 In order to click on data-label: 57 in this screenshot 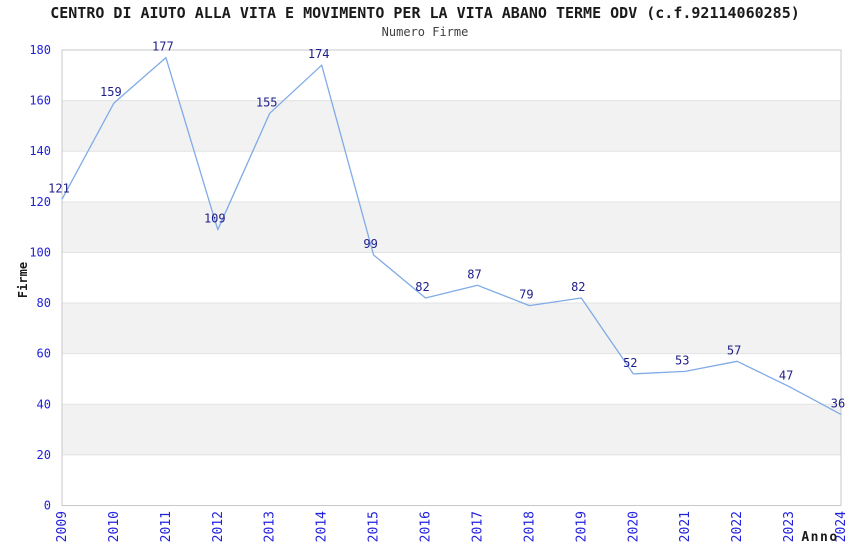, I will do `click(734, 350)`.